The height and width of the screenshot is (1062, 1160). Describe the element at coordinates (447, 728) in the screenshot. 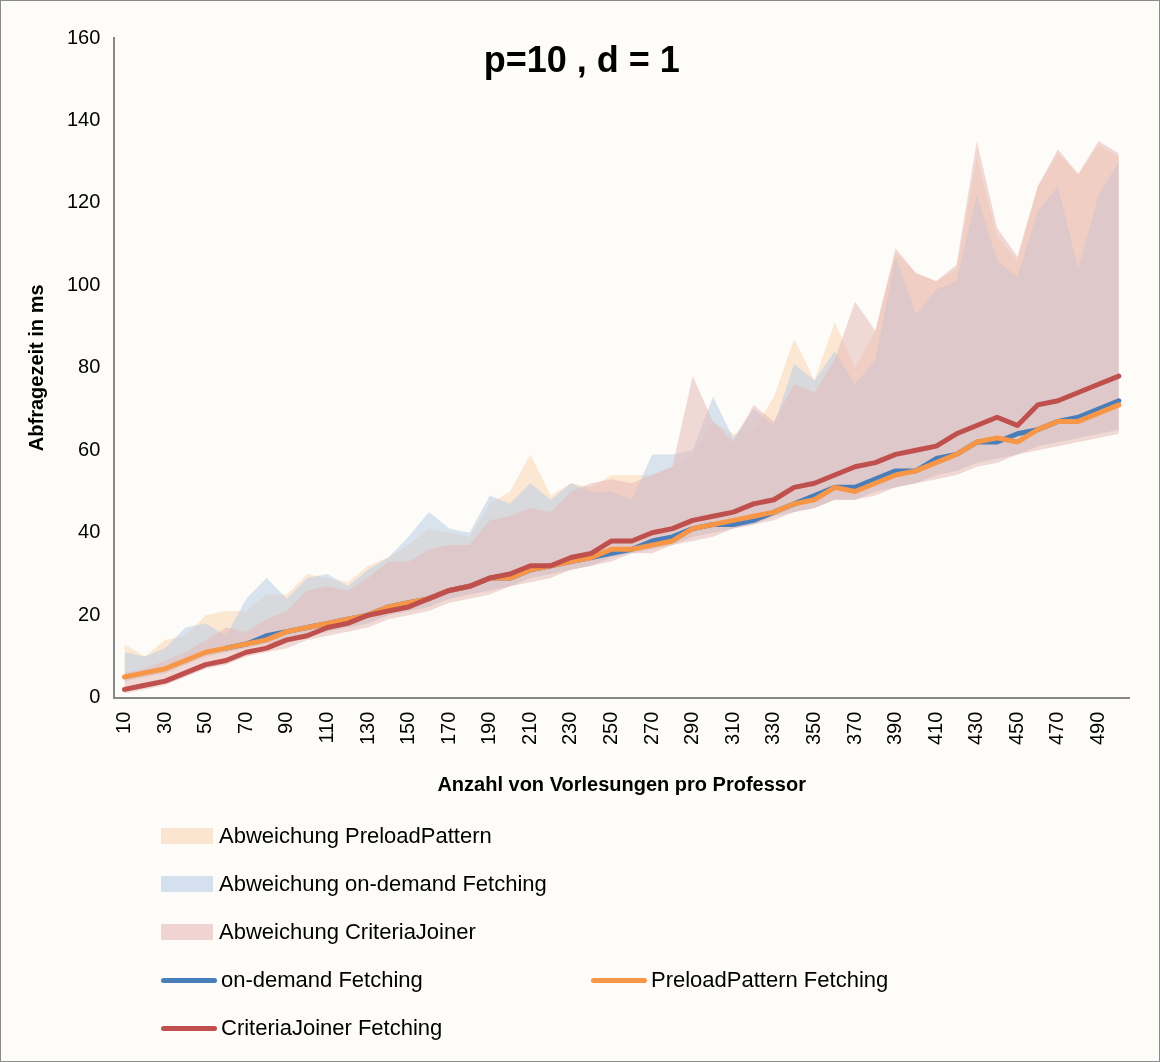

I see `x-tick-label: 170` at that location.